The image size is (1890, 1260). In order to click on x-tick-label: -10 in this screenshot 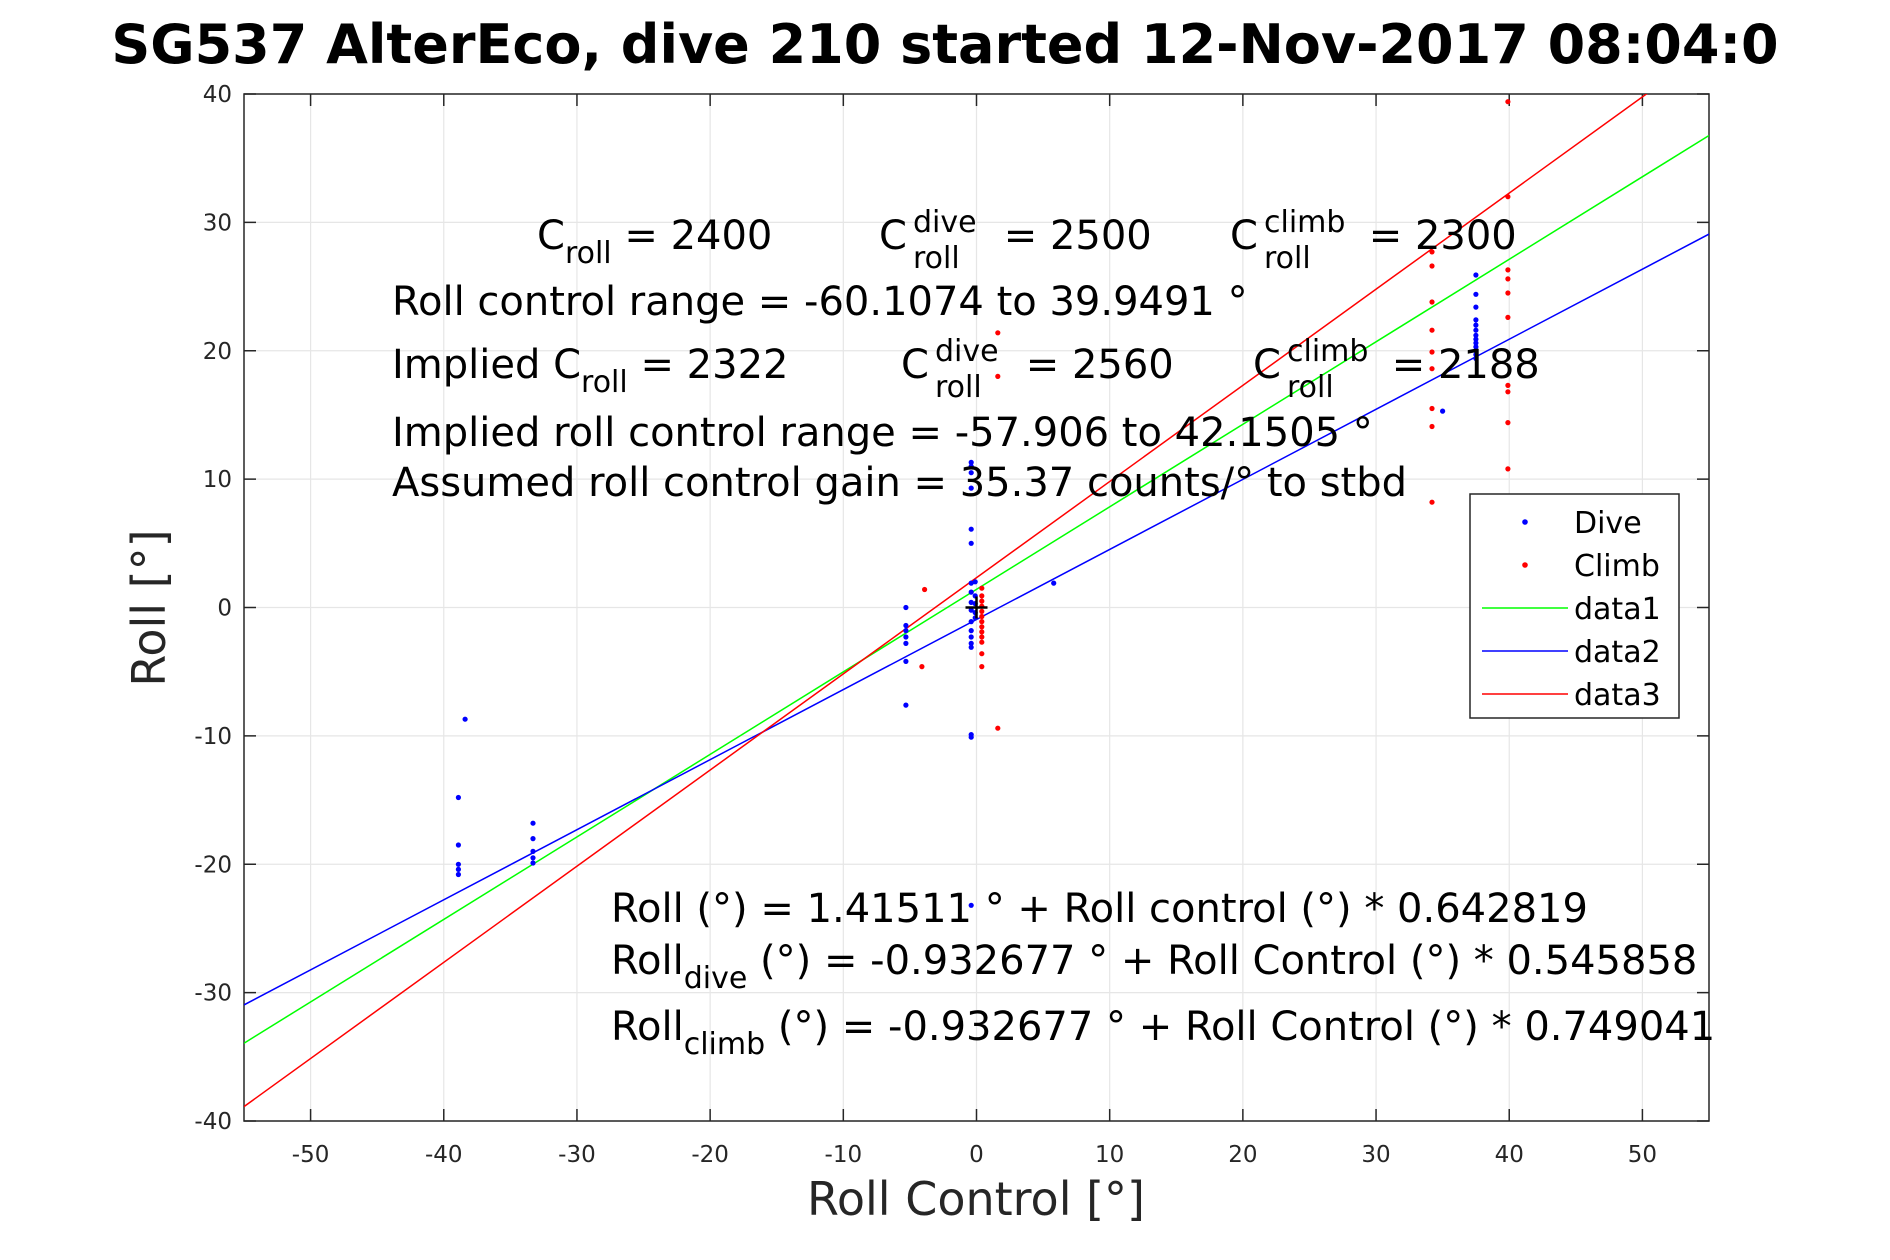, I will do `click(844, 1155)`.